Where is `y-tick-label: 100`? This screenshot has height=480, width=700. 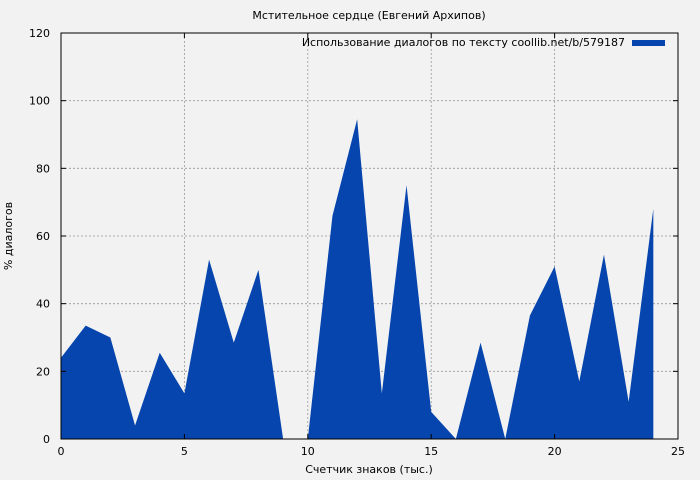
y-tick-label: 100 is located at coordinates (39, 101).